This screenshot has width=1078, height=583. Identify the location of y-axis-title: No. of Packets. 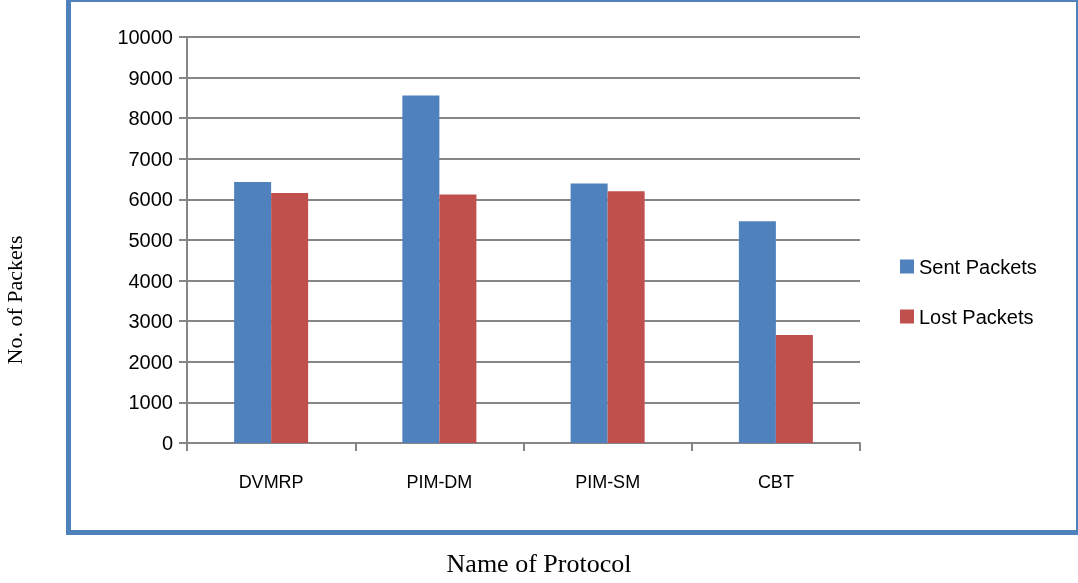
(14, 300).